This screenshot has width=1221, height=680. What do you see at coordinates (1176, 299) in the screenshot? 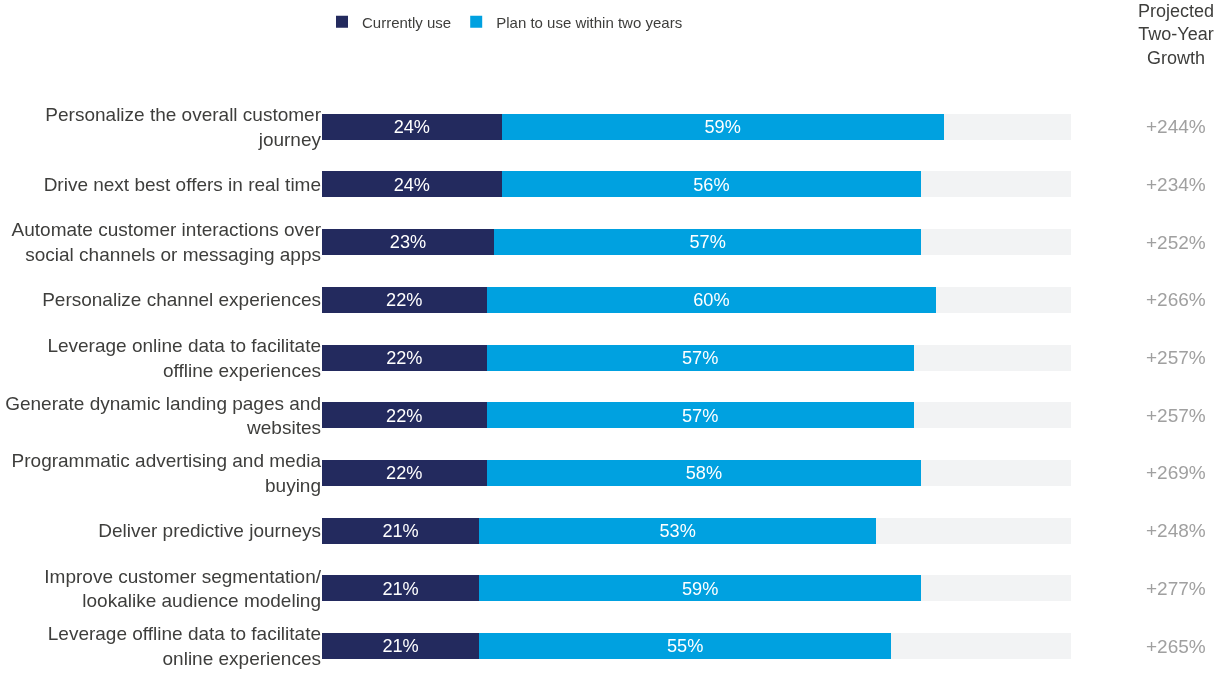
I see `text: +266%` at bounding box center [1176, 299].